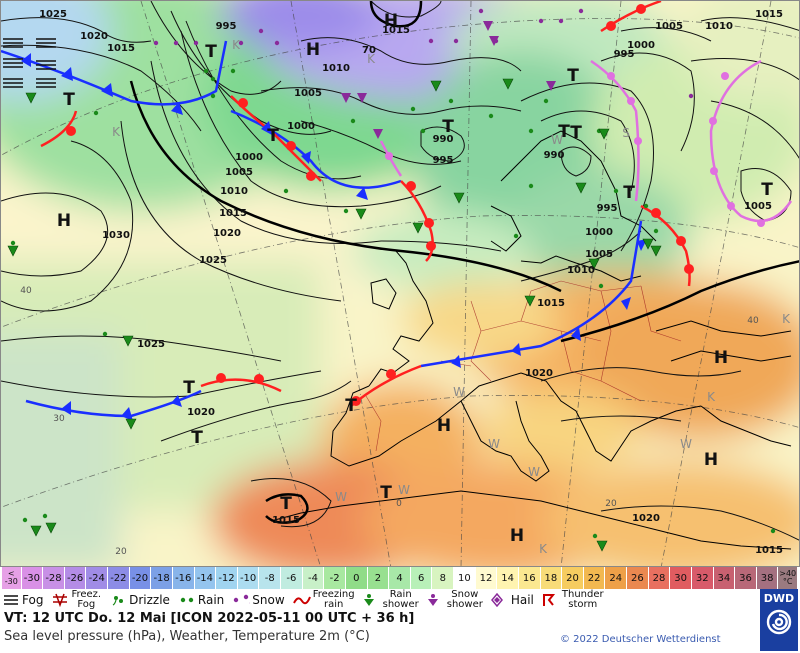 This screenshot has width=800, height=653. What do you see at coordinates (258, 600) in the screenshot?
I see `legend-snow: Snow` at bounding box center [258, 600].